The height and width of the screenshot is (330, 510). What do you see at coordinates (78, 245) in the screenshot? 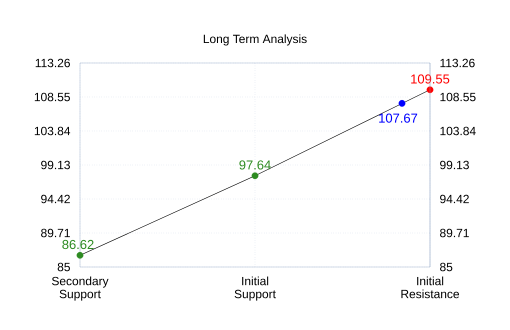
I see `data-label: 86.62` at bounding box center [78, 245].